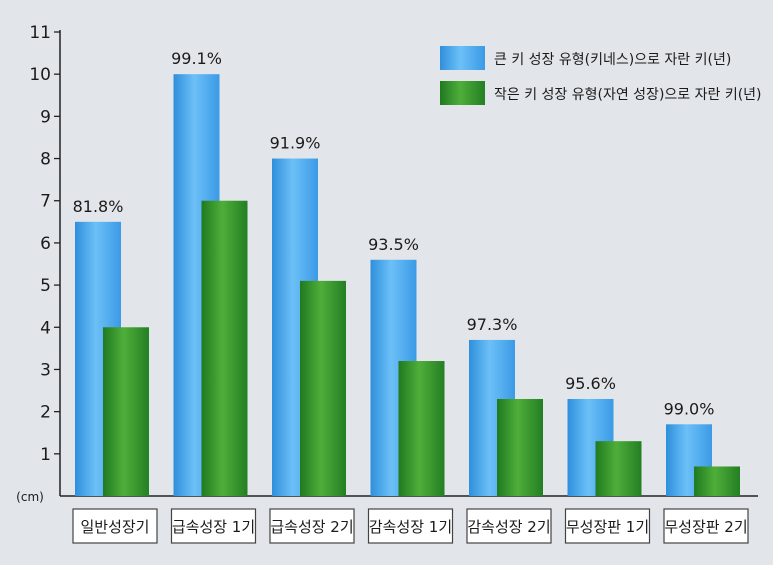 The image size is (773, 565). I want to click on legend-label: 큰 키 성장 유형(키네스)으로 자란 키(년), so click(612, 60).